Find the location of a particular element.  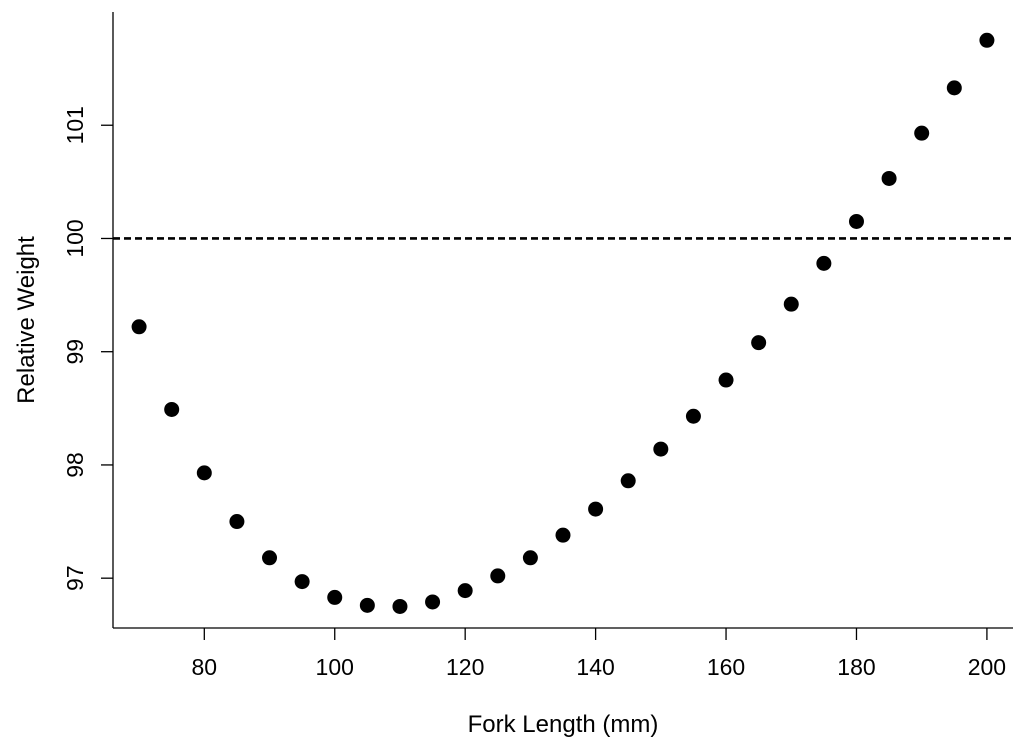

y-tick-label: 98 is located at coordinates (75, 465).